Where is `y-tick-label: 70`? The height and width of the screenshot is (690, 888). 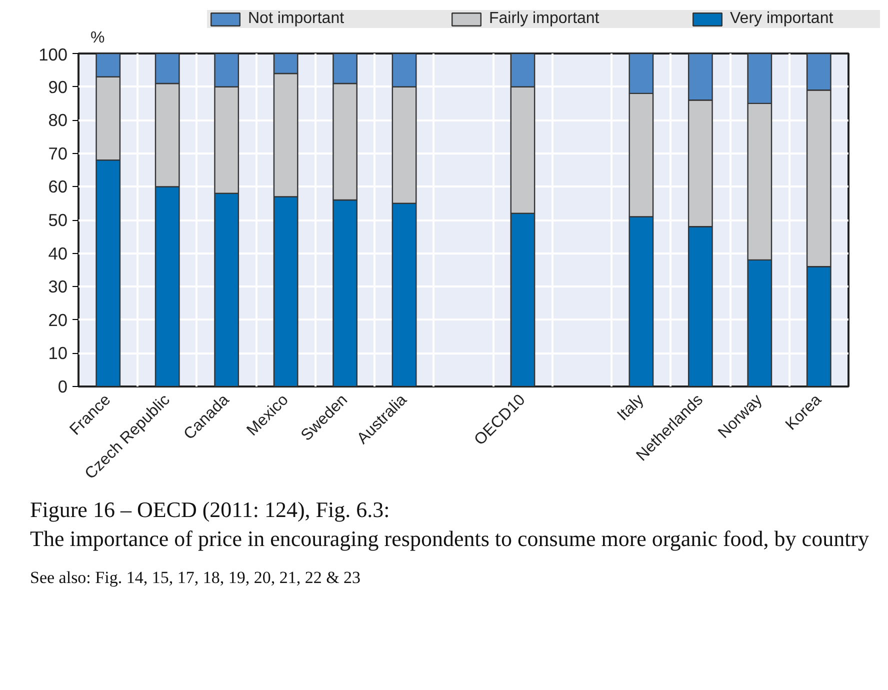
y-tick-label: 70 is located at coordinates (58, 153).